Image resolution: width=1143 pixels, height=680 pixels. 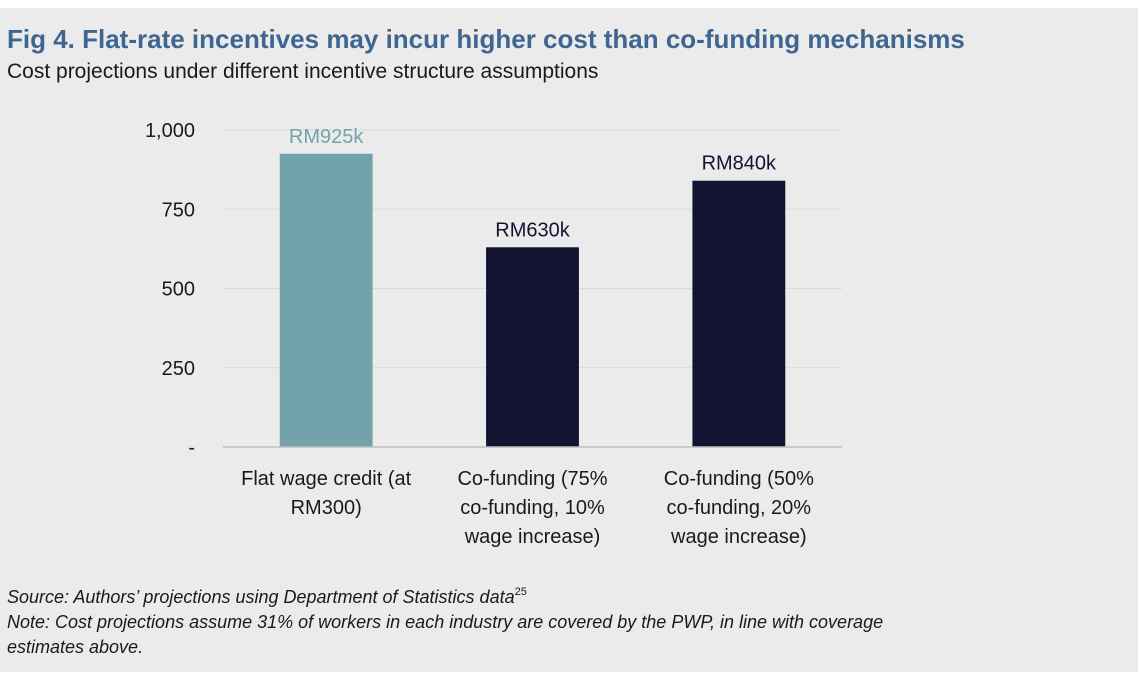 What do you see at coordinates (326, 137) in the screenshot?
I see `data-label: RM925k` at bounding box center [326, 137].